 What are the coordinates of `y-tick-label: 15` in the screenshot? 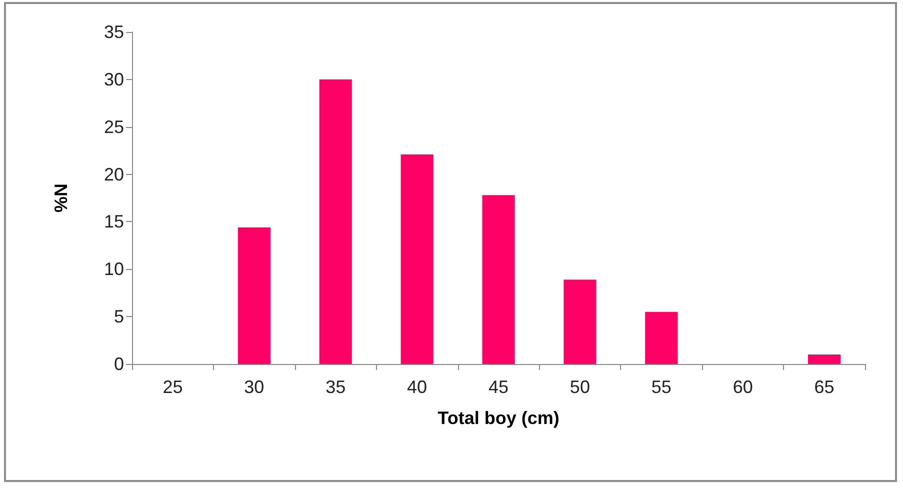 It's located at (114, 222).